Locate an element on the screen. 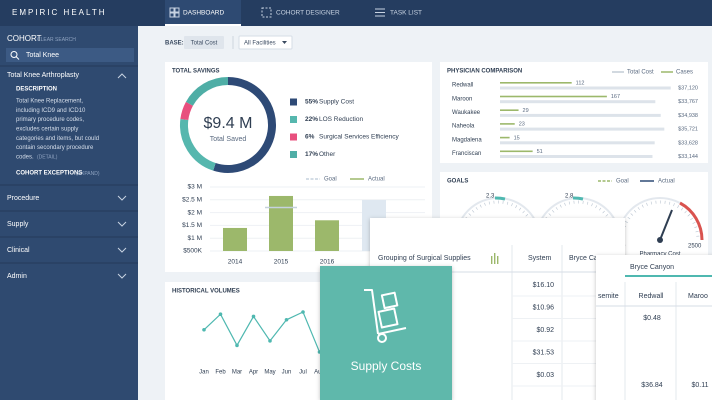 This screenshot has width=712, height=400. tab: COHORT DESIGNER is located at coordinates (308, 13).